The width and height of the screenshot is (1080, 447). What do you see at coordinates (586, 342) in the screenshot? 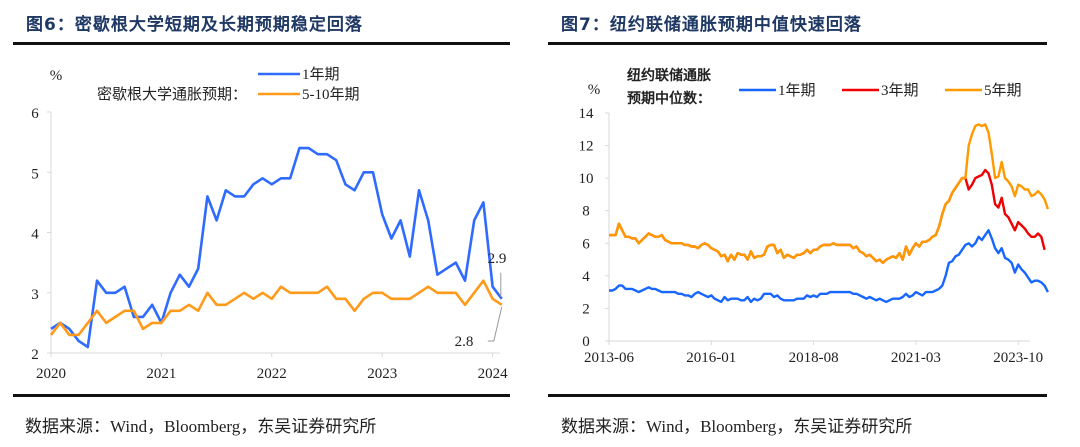
I see `y-tick-label: 0` at bounding box center [586, 342].